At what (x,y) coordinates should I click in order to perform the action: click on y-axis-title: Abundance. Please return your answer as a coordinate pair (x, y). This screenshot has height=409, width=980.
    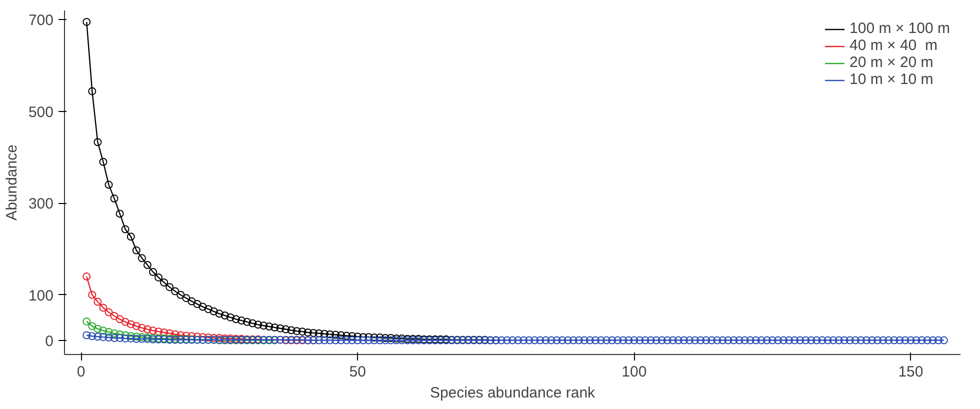
    Looking at the image, I should click on (11, 182).